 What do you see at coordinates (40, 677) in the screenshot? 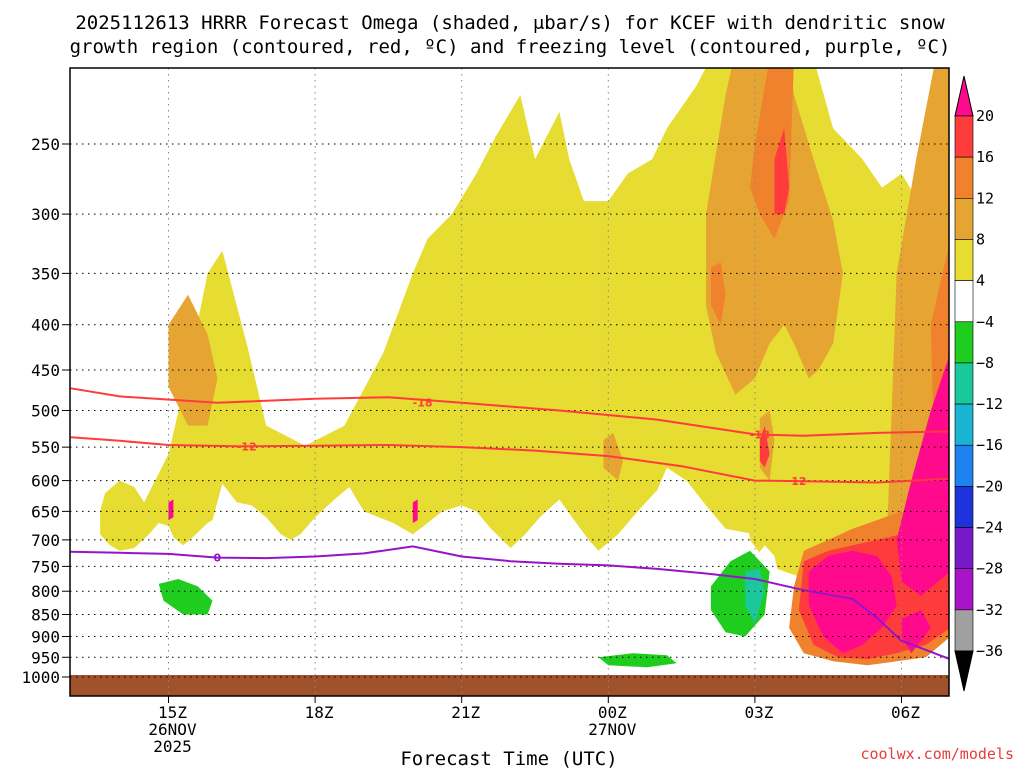
I see `y-tick-label-1000: 1000` at bounding box center [40, 677].